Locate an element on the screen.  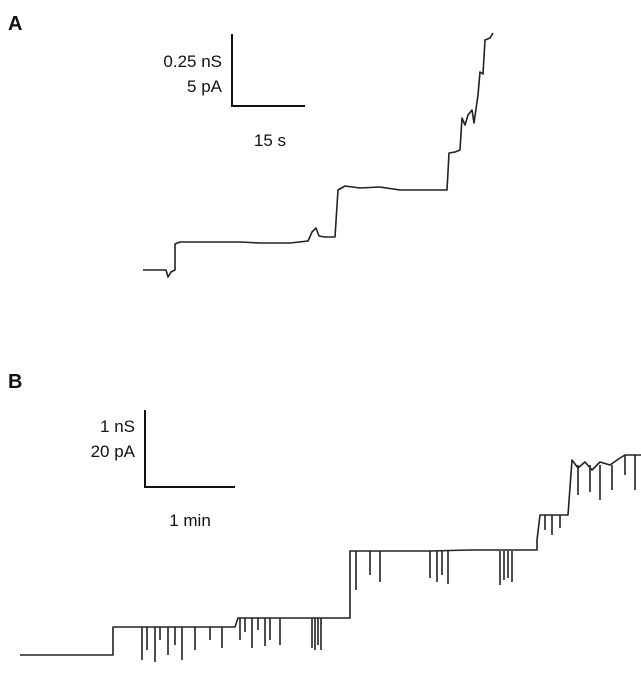
panel-label: B is located at coordinates (15, 382).